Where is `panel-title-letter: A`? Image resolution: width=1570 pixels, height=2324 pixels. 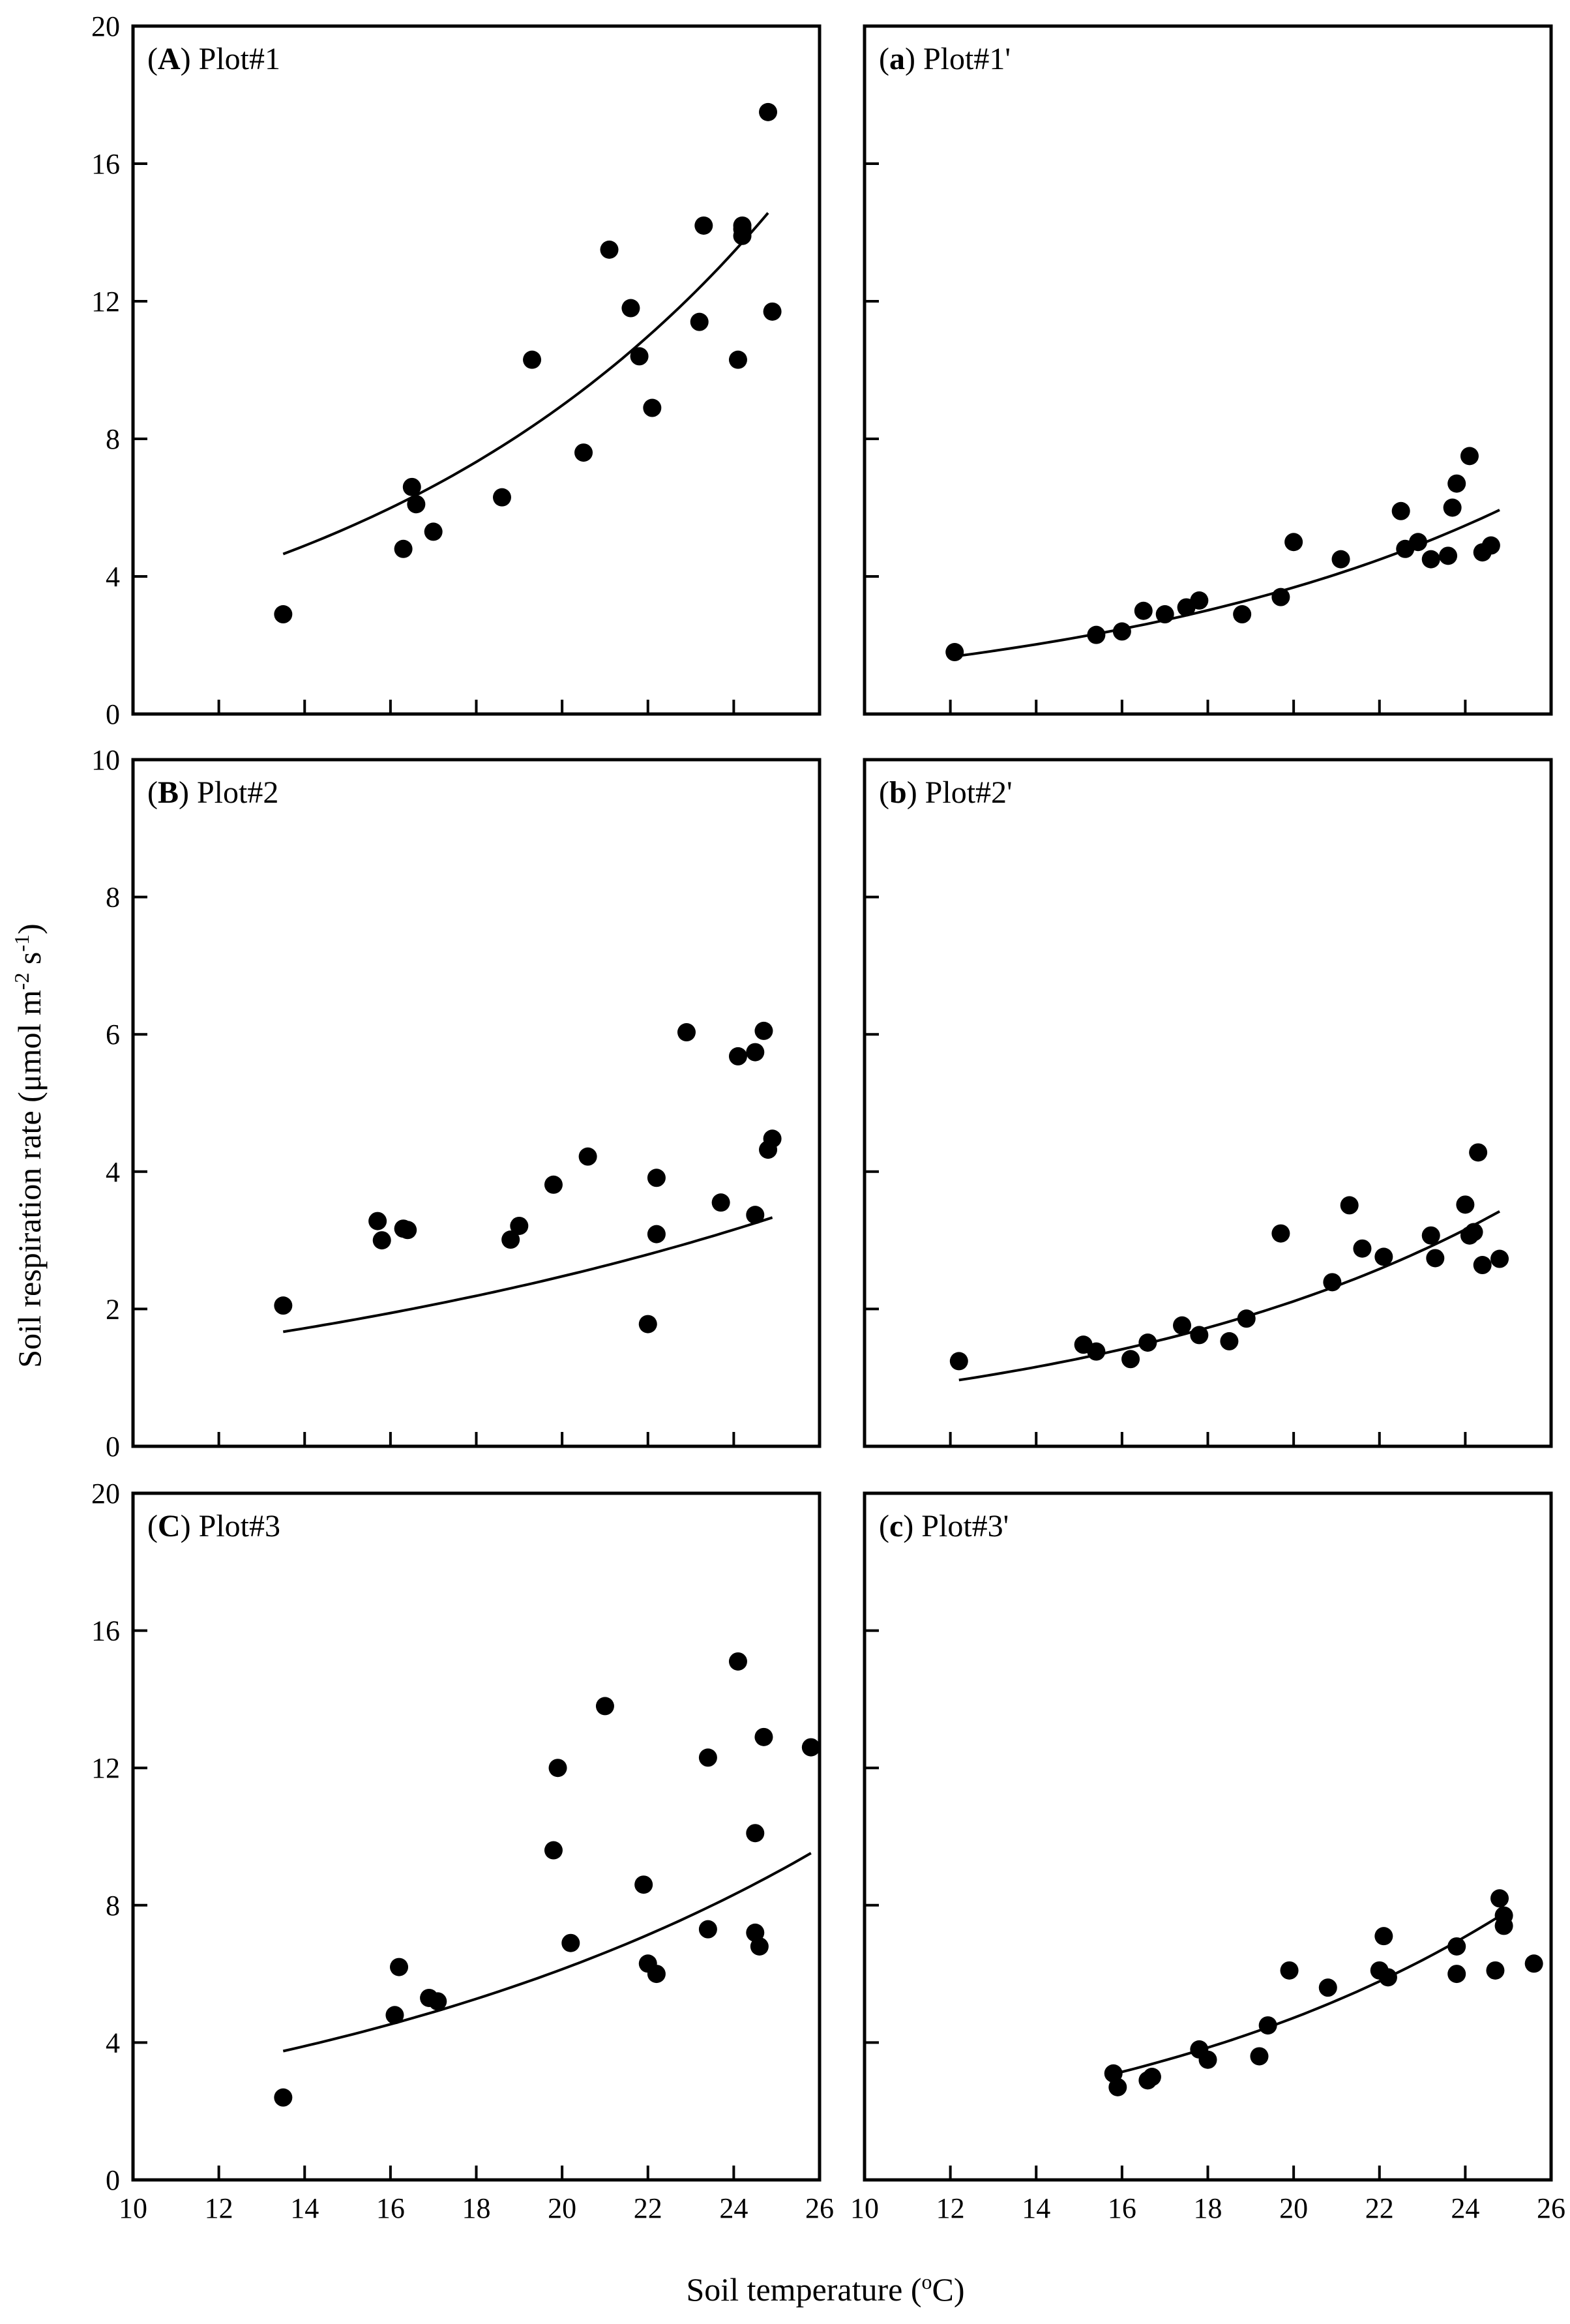 panel-title-letter: A is located at coordinates (169, 59).